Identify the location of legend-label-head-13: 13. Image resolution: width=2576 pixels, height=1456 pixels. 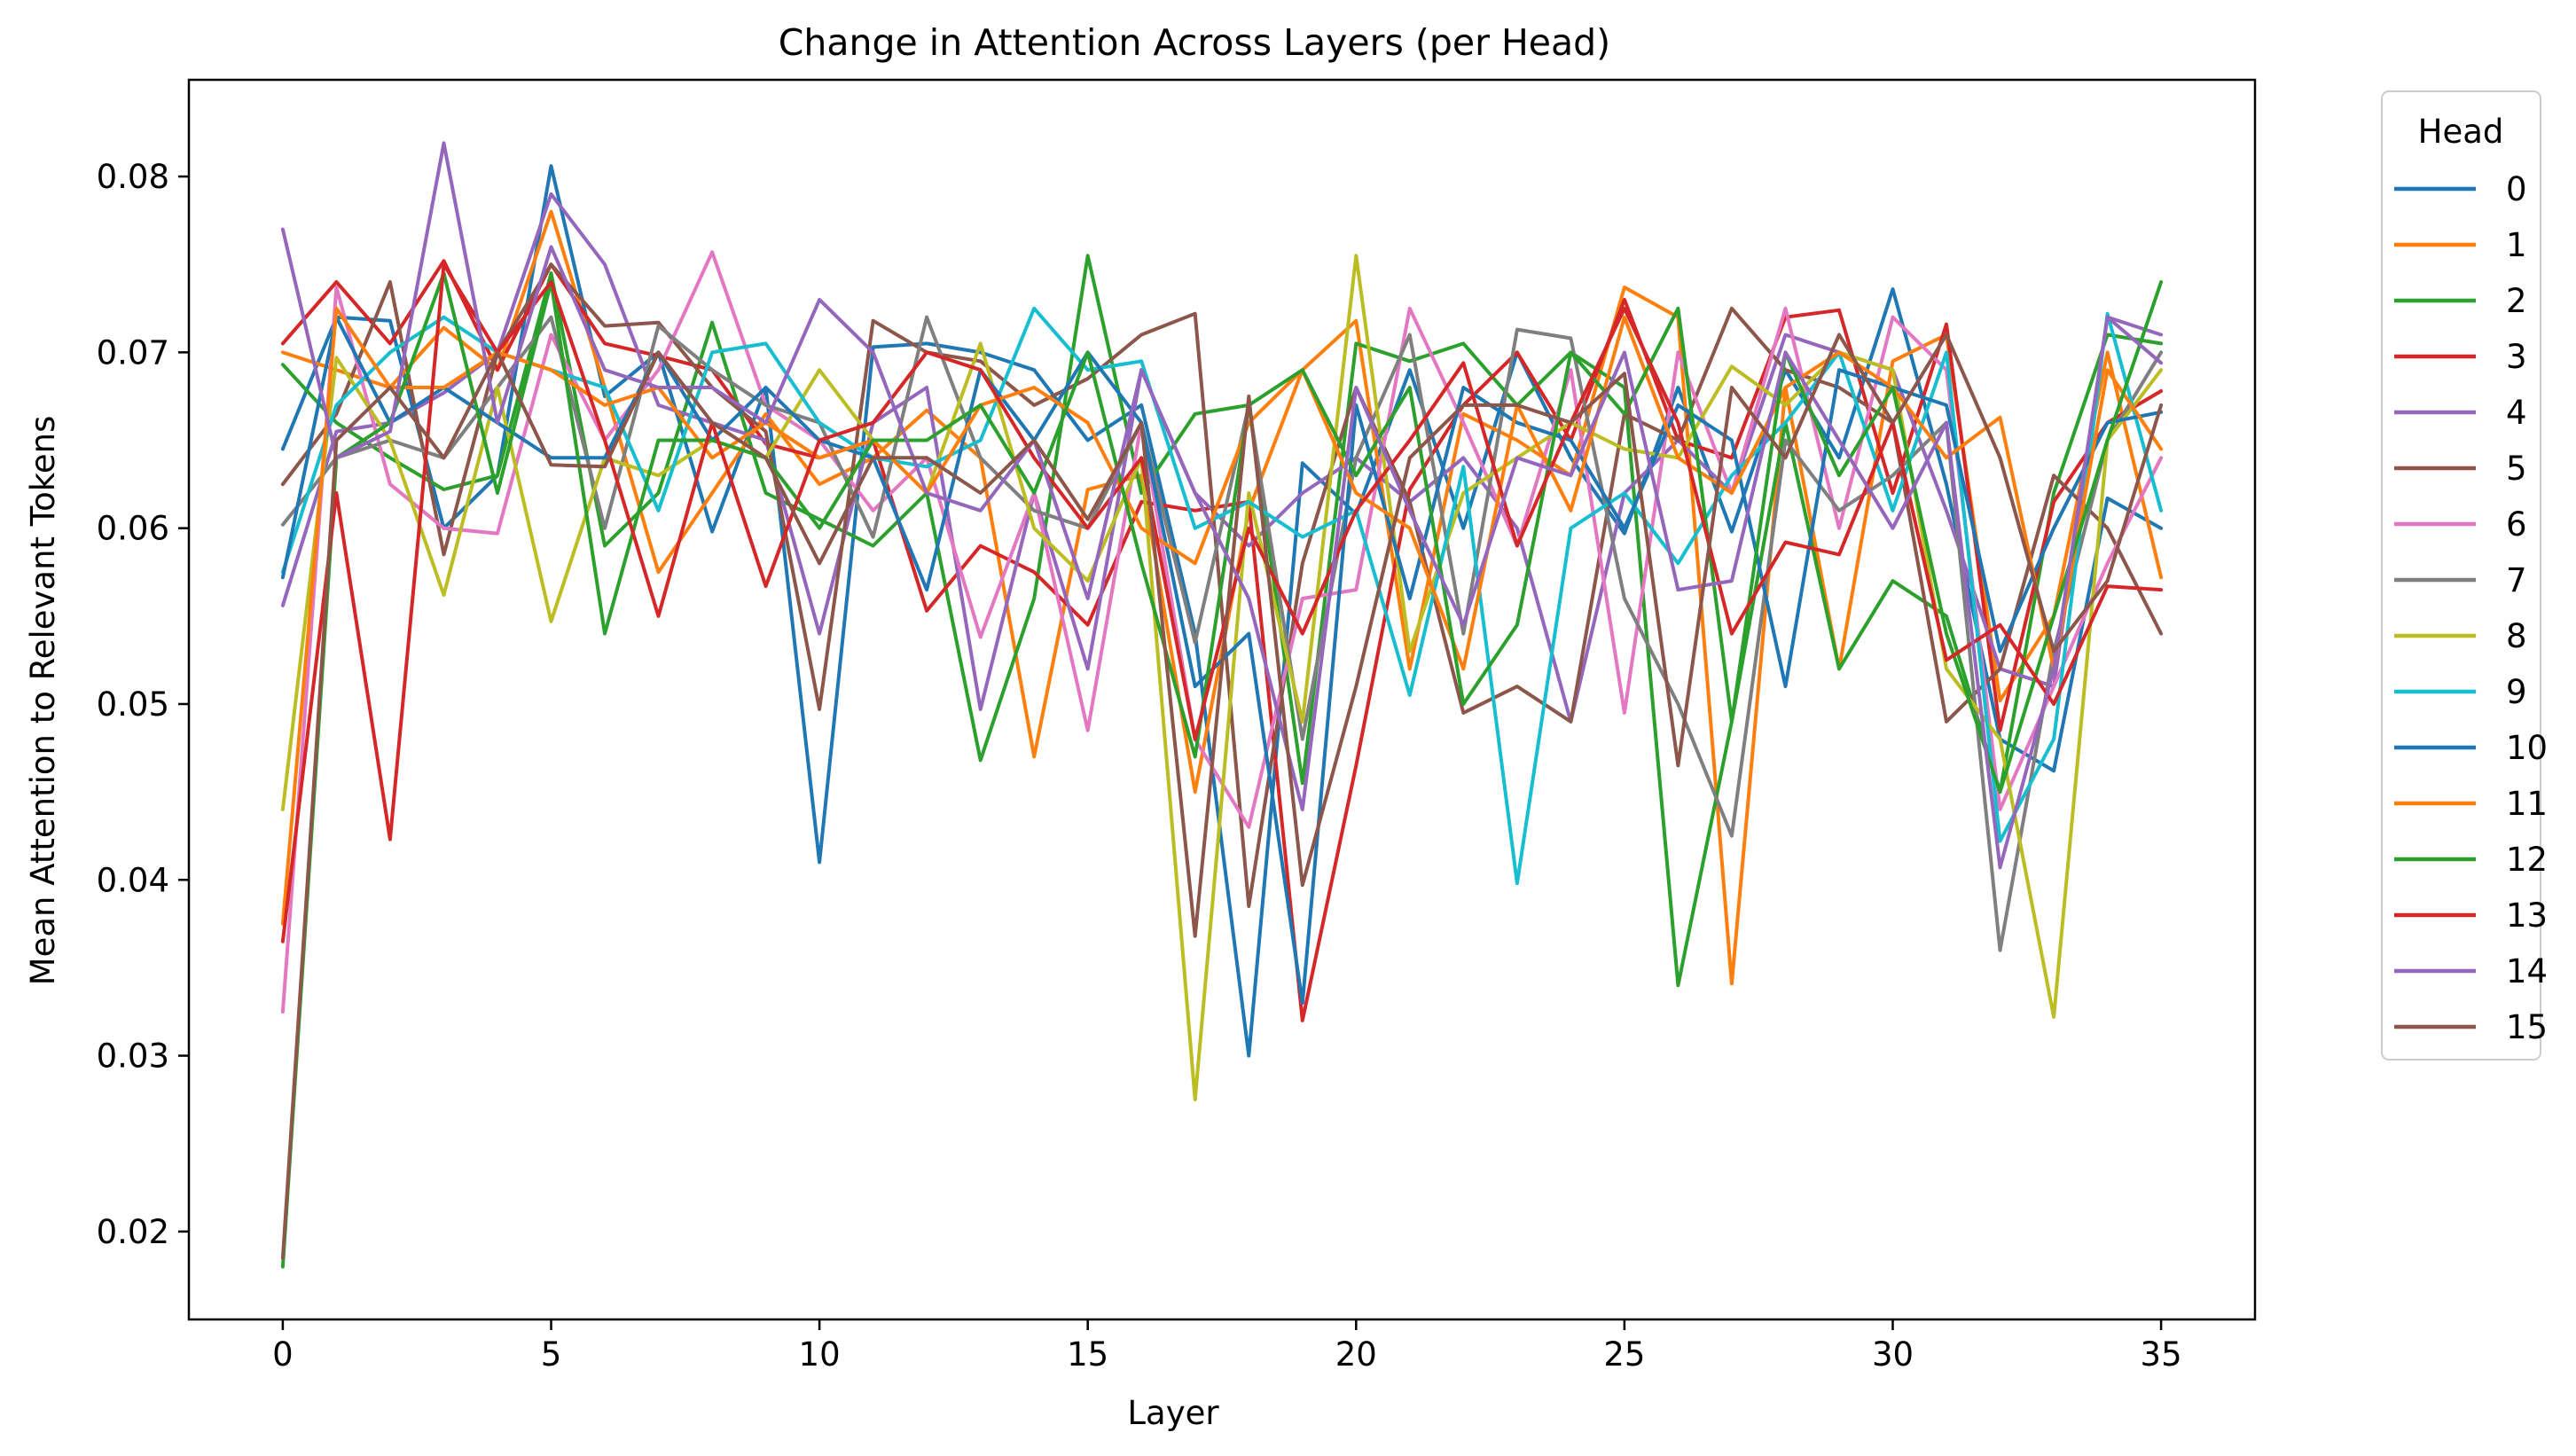
(2527, 915).